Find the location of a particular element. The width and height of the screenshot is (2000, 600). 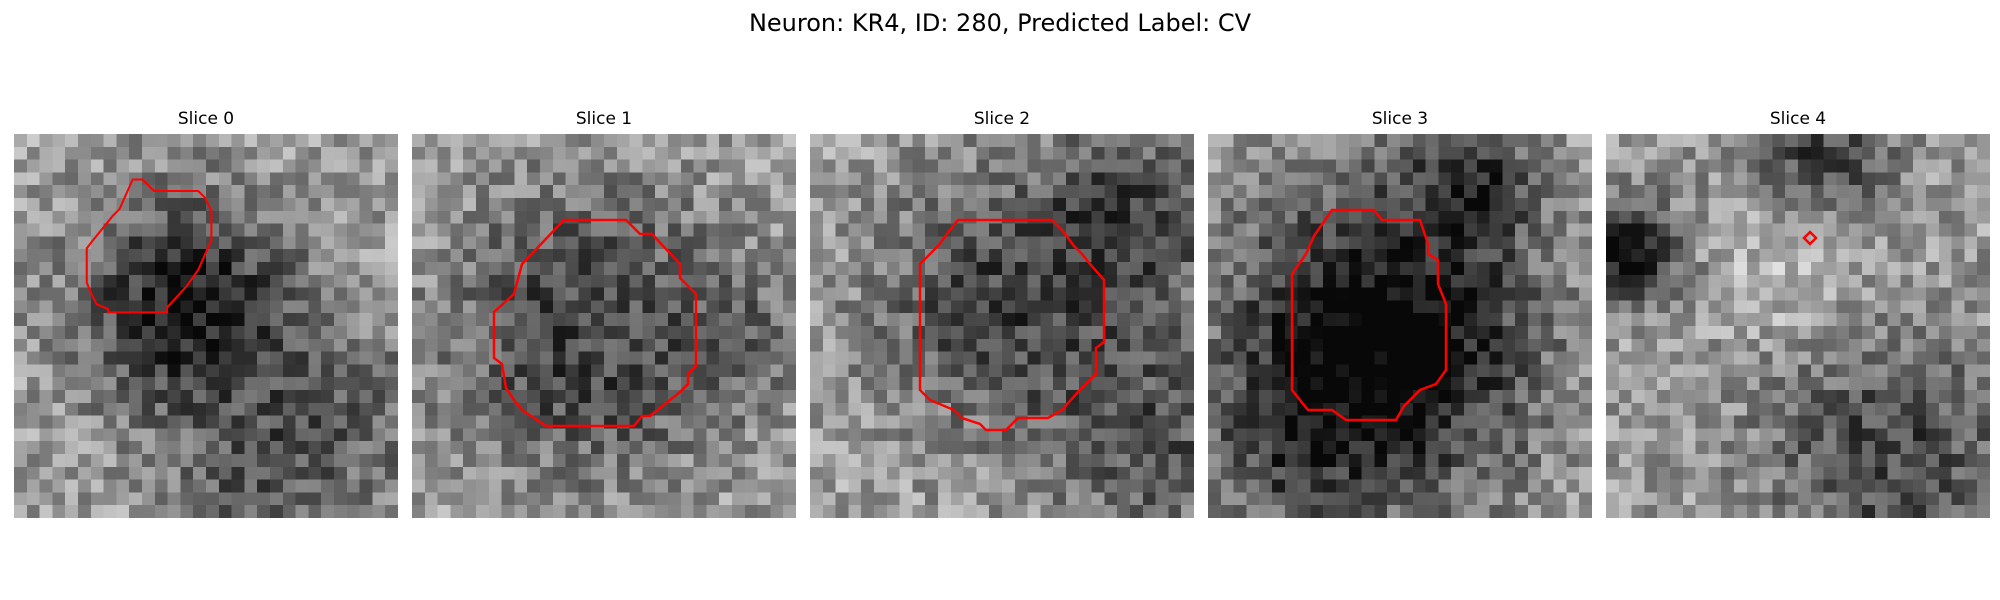

slice-4-image is located at coordinates (1798, 326).